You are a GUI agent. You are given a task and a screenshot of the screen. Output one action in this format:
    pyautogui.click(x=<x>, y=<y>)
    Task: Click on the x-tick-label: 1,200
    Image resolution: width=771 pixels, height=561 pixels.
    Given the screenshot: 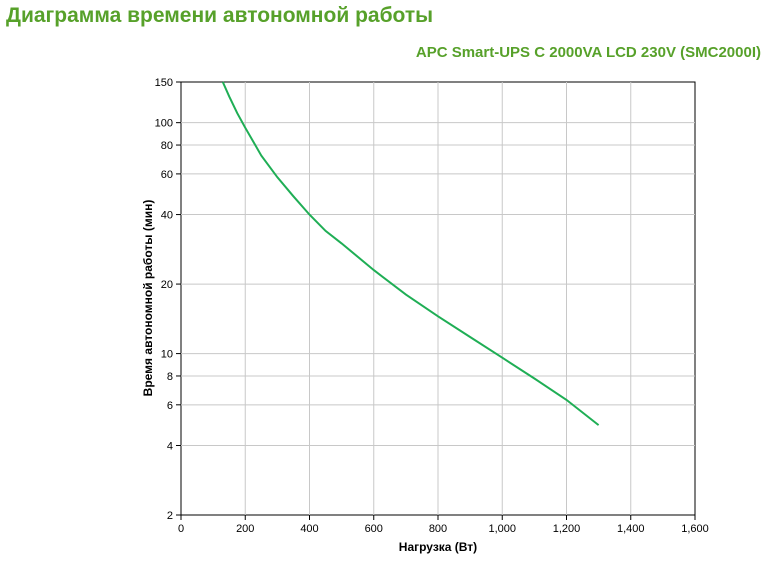 What is the action you would take?
    pyautogui.click(x=567, y=529)
    